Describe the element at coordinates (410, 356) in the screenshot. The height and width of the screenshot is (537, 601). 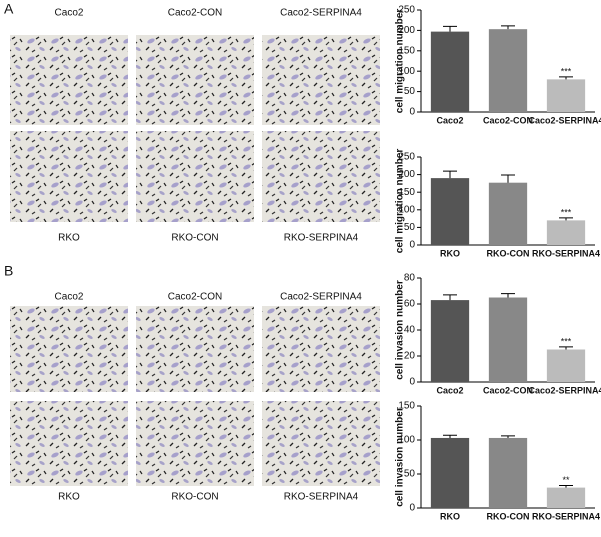
I see `y-tick-label: 20` at that location.